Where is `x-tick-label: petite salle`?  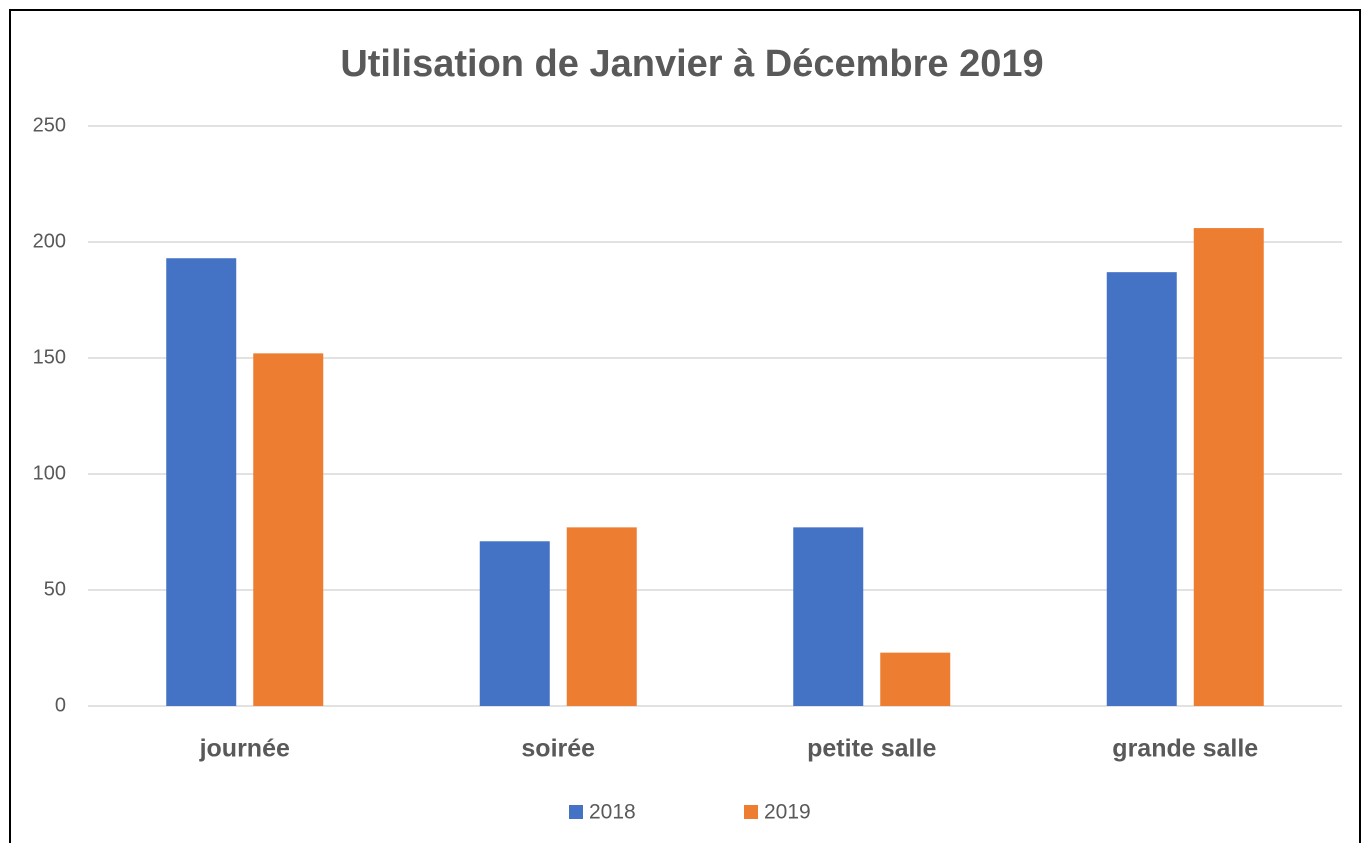
x-tick-label: petite salle is located at coordinates (871, 749).